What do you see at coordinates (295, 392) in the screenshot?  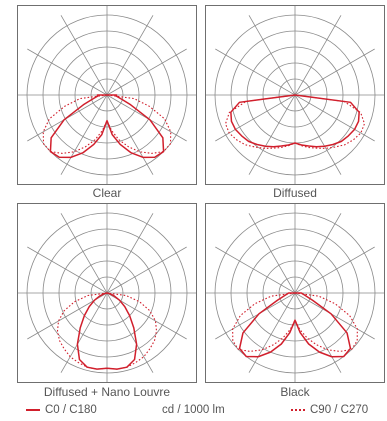 I see `plot-caption-black: Black` at bounding box center [295, 392].